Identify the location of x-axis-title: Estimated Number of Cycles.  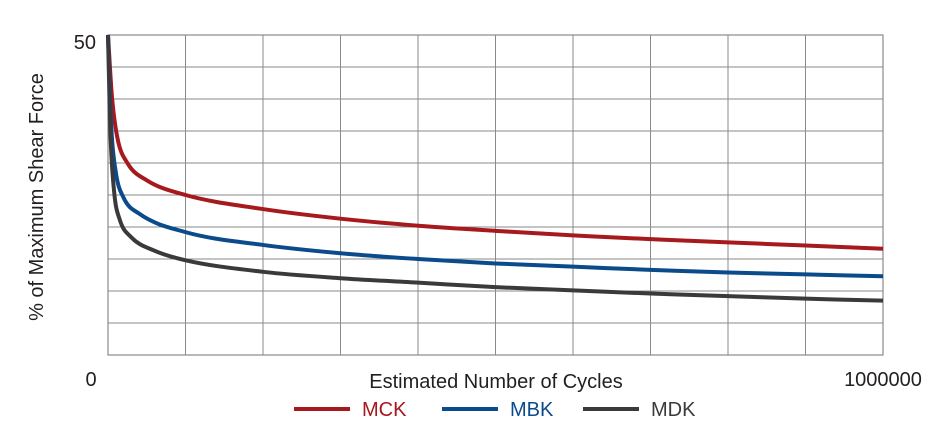
(495, 382).